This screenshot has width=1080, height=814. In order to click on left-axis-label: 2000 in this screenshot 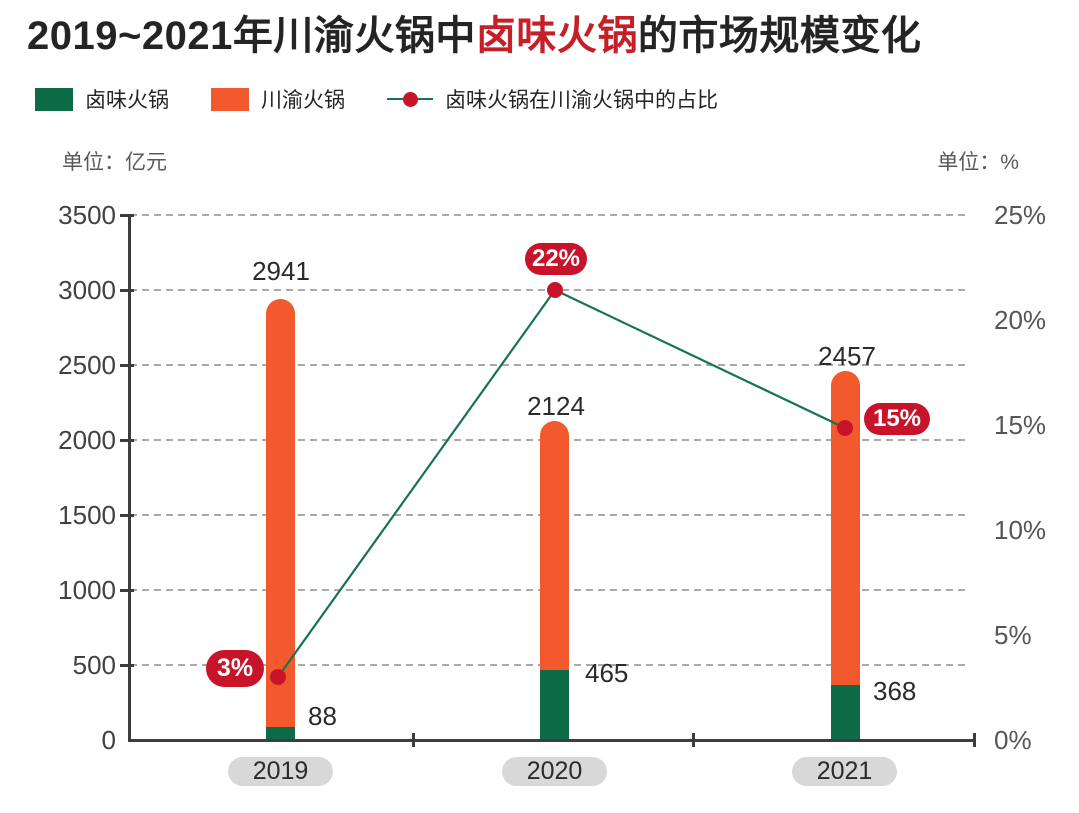, I will do `click(87, 440)`.